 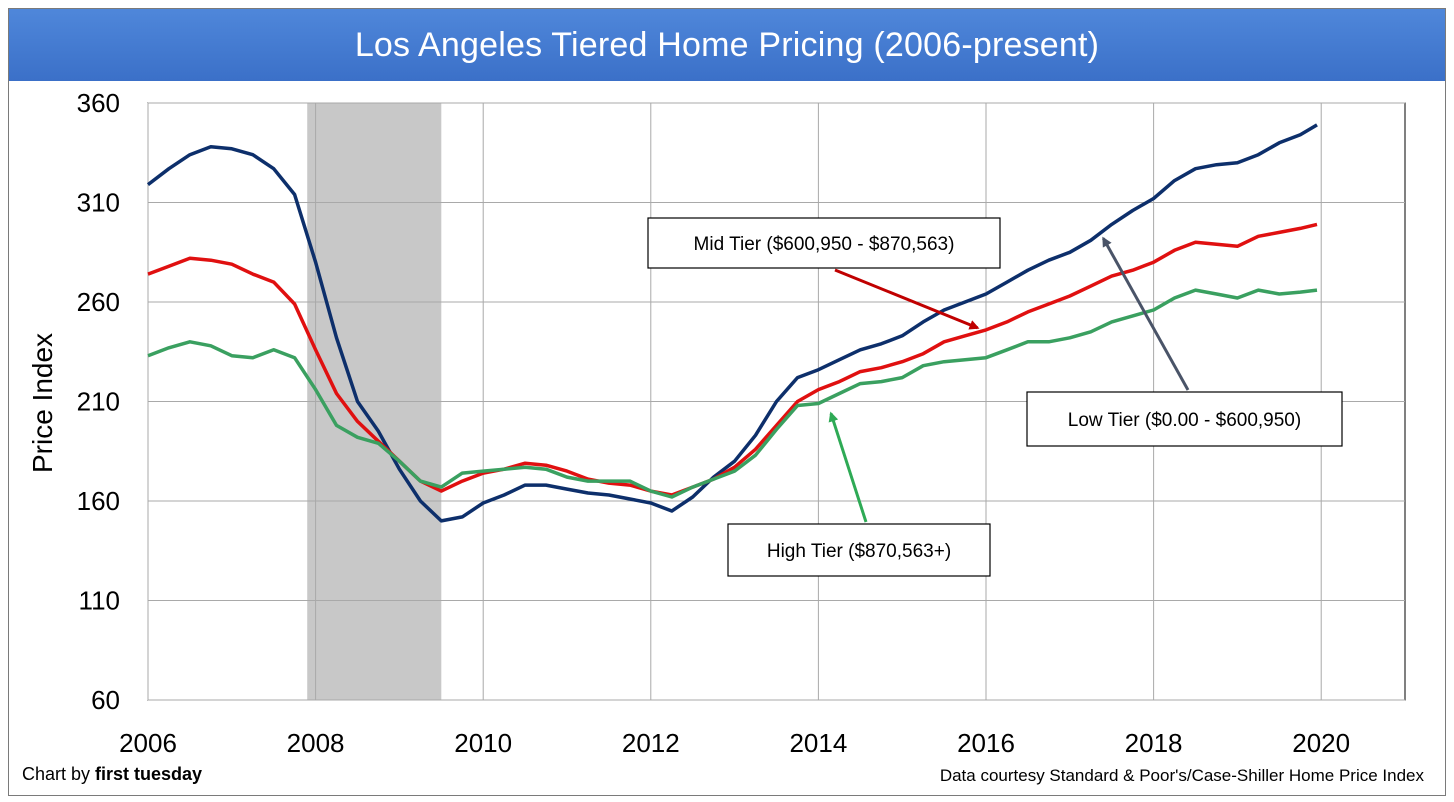 I want to click on x-tick-label: 2010, so click(x=483, y=743).